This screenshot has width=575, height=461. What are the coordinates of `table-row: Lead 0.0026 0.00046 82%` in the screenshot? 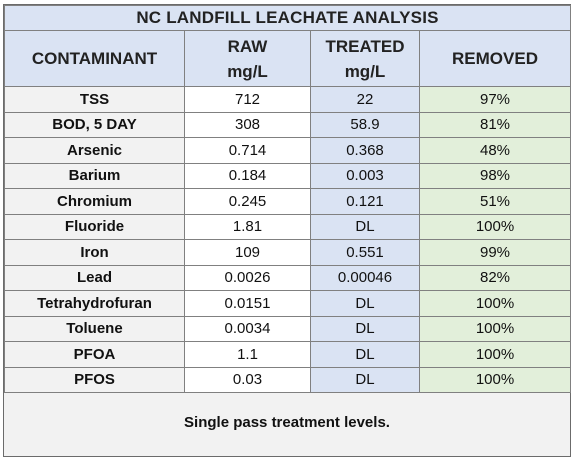 It's located at (287, 277).